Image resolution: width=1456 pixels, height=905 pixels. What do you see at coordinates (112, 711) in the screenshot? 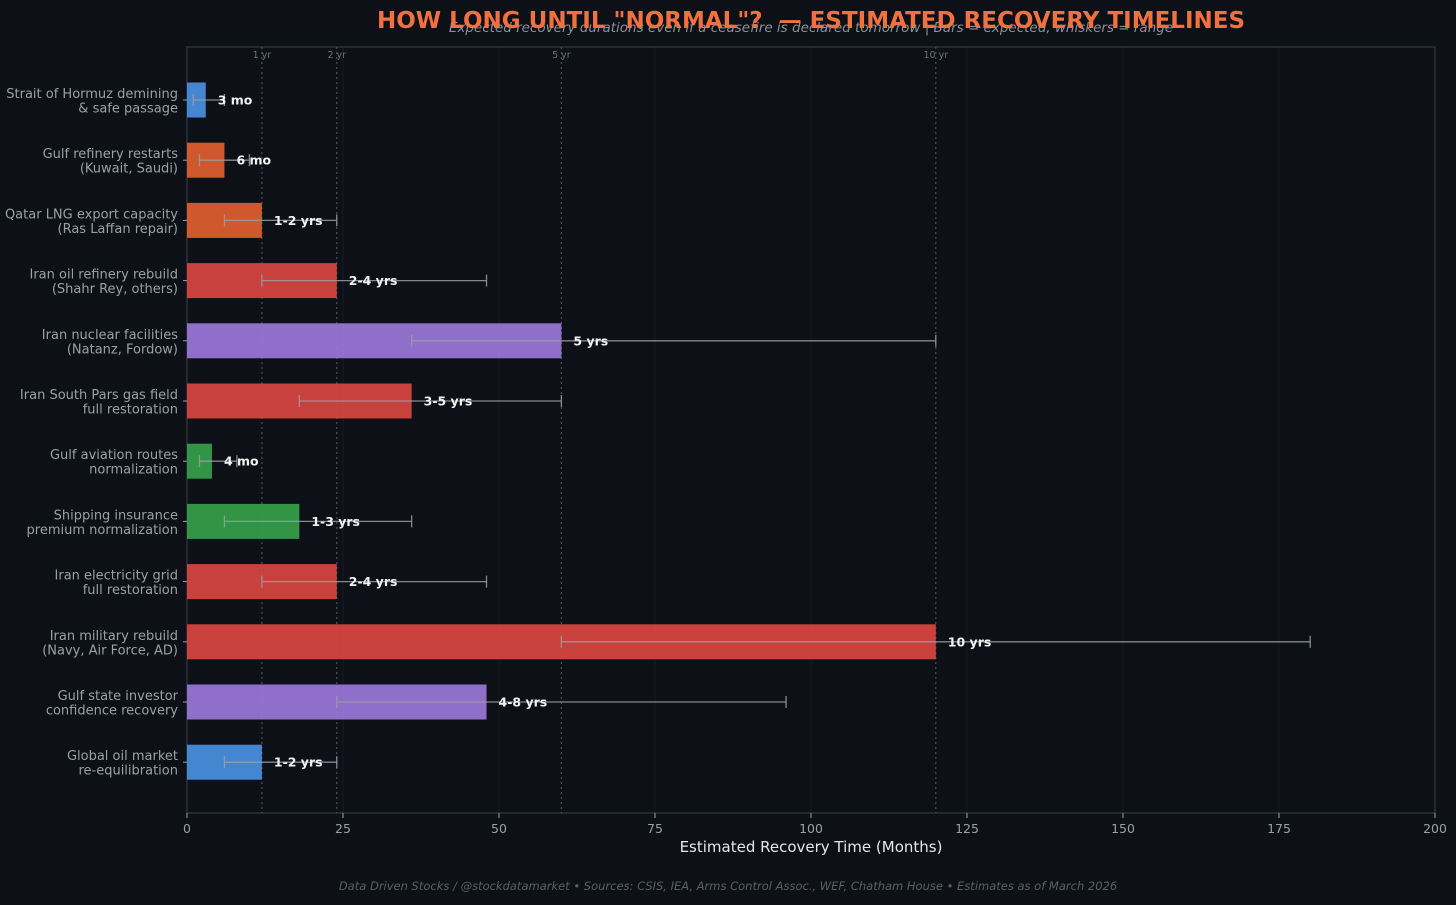
I see `category-label-line2: confidence recovery` at bounding box center [112, 711].